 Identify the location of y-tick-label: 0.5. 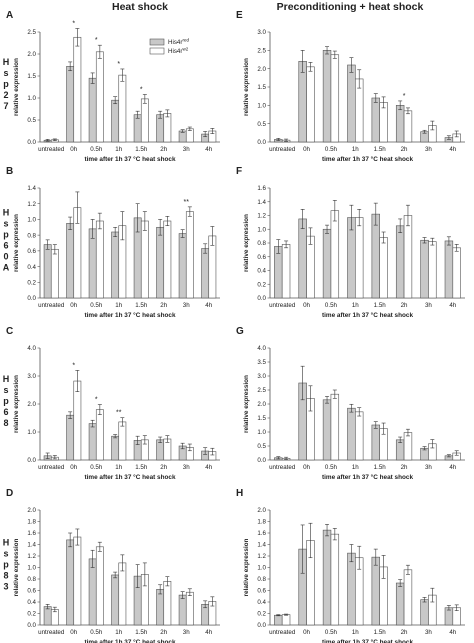
(31, 120).